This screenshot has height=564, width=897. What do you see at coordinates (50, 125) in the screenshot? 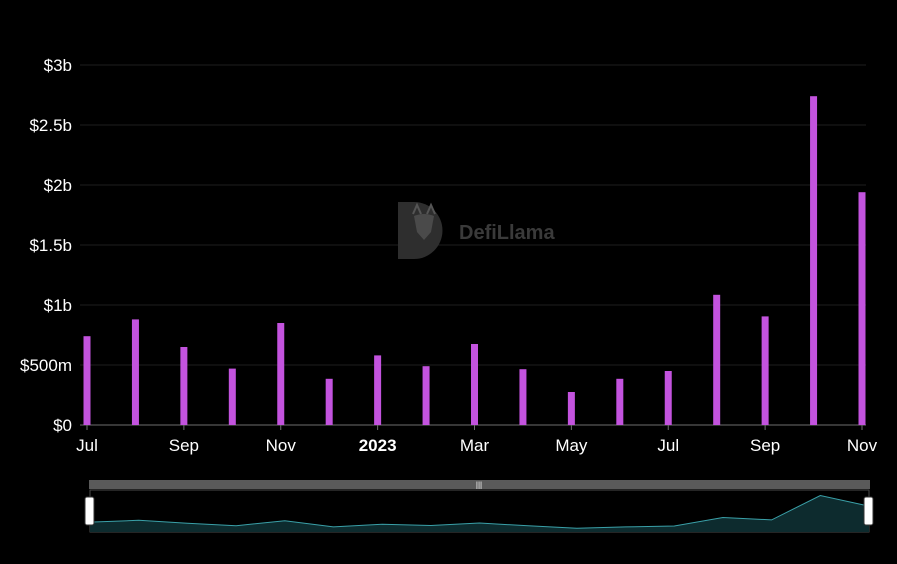
I see `y-tick-label: $2.5b` at bounding box center [50, 125].